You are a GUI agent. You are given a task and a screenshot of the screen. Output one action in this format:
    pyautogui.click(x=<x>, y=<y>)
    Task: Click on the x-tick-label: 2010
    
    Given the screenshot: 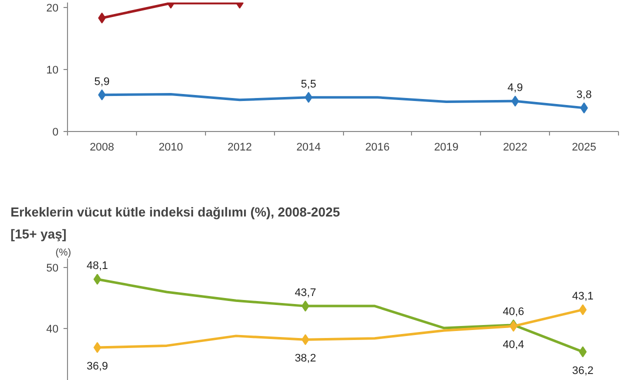 What is the action you would take?
    pyautogui.click(x=171, y=148)
    